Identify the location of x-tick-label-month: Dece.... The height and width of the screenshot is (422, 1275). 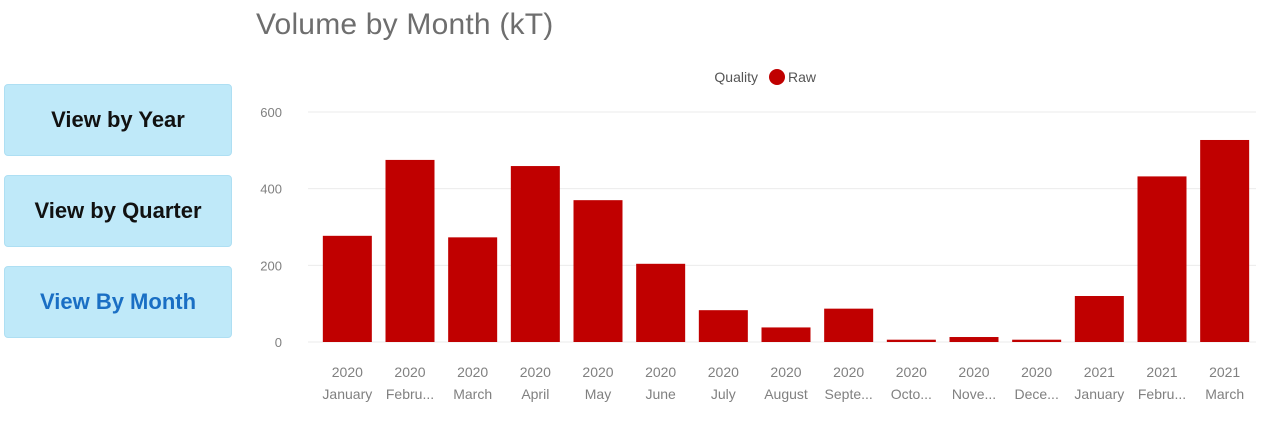
(1036, 394).